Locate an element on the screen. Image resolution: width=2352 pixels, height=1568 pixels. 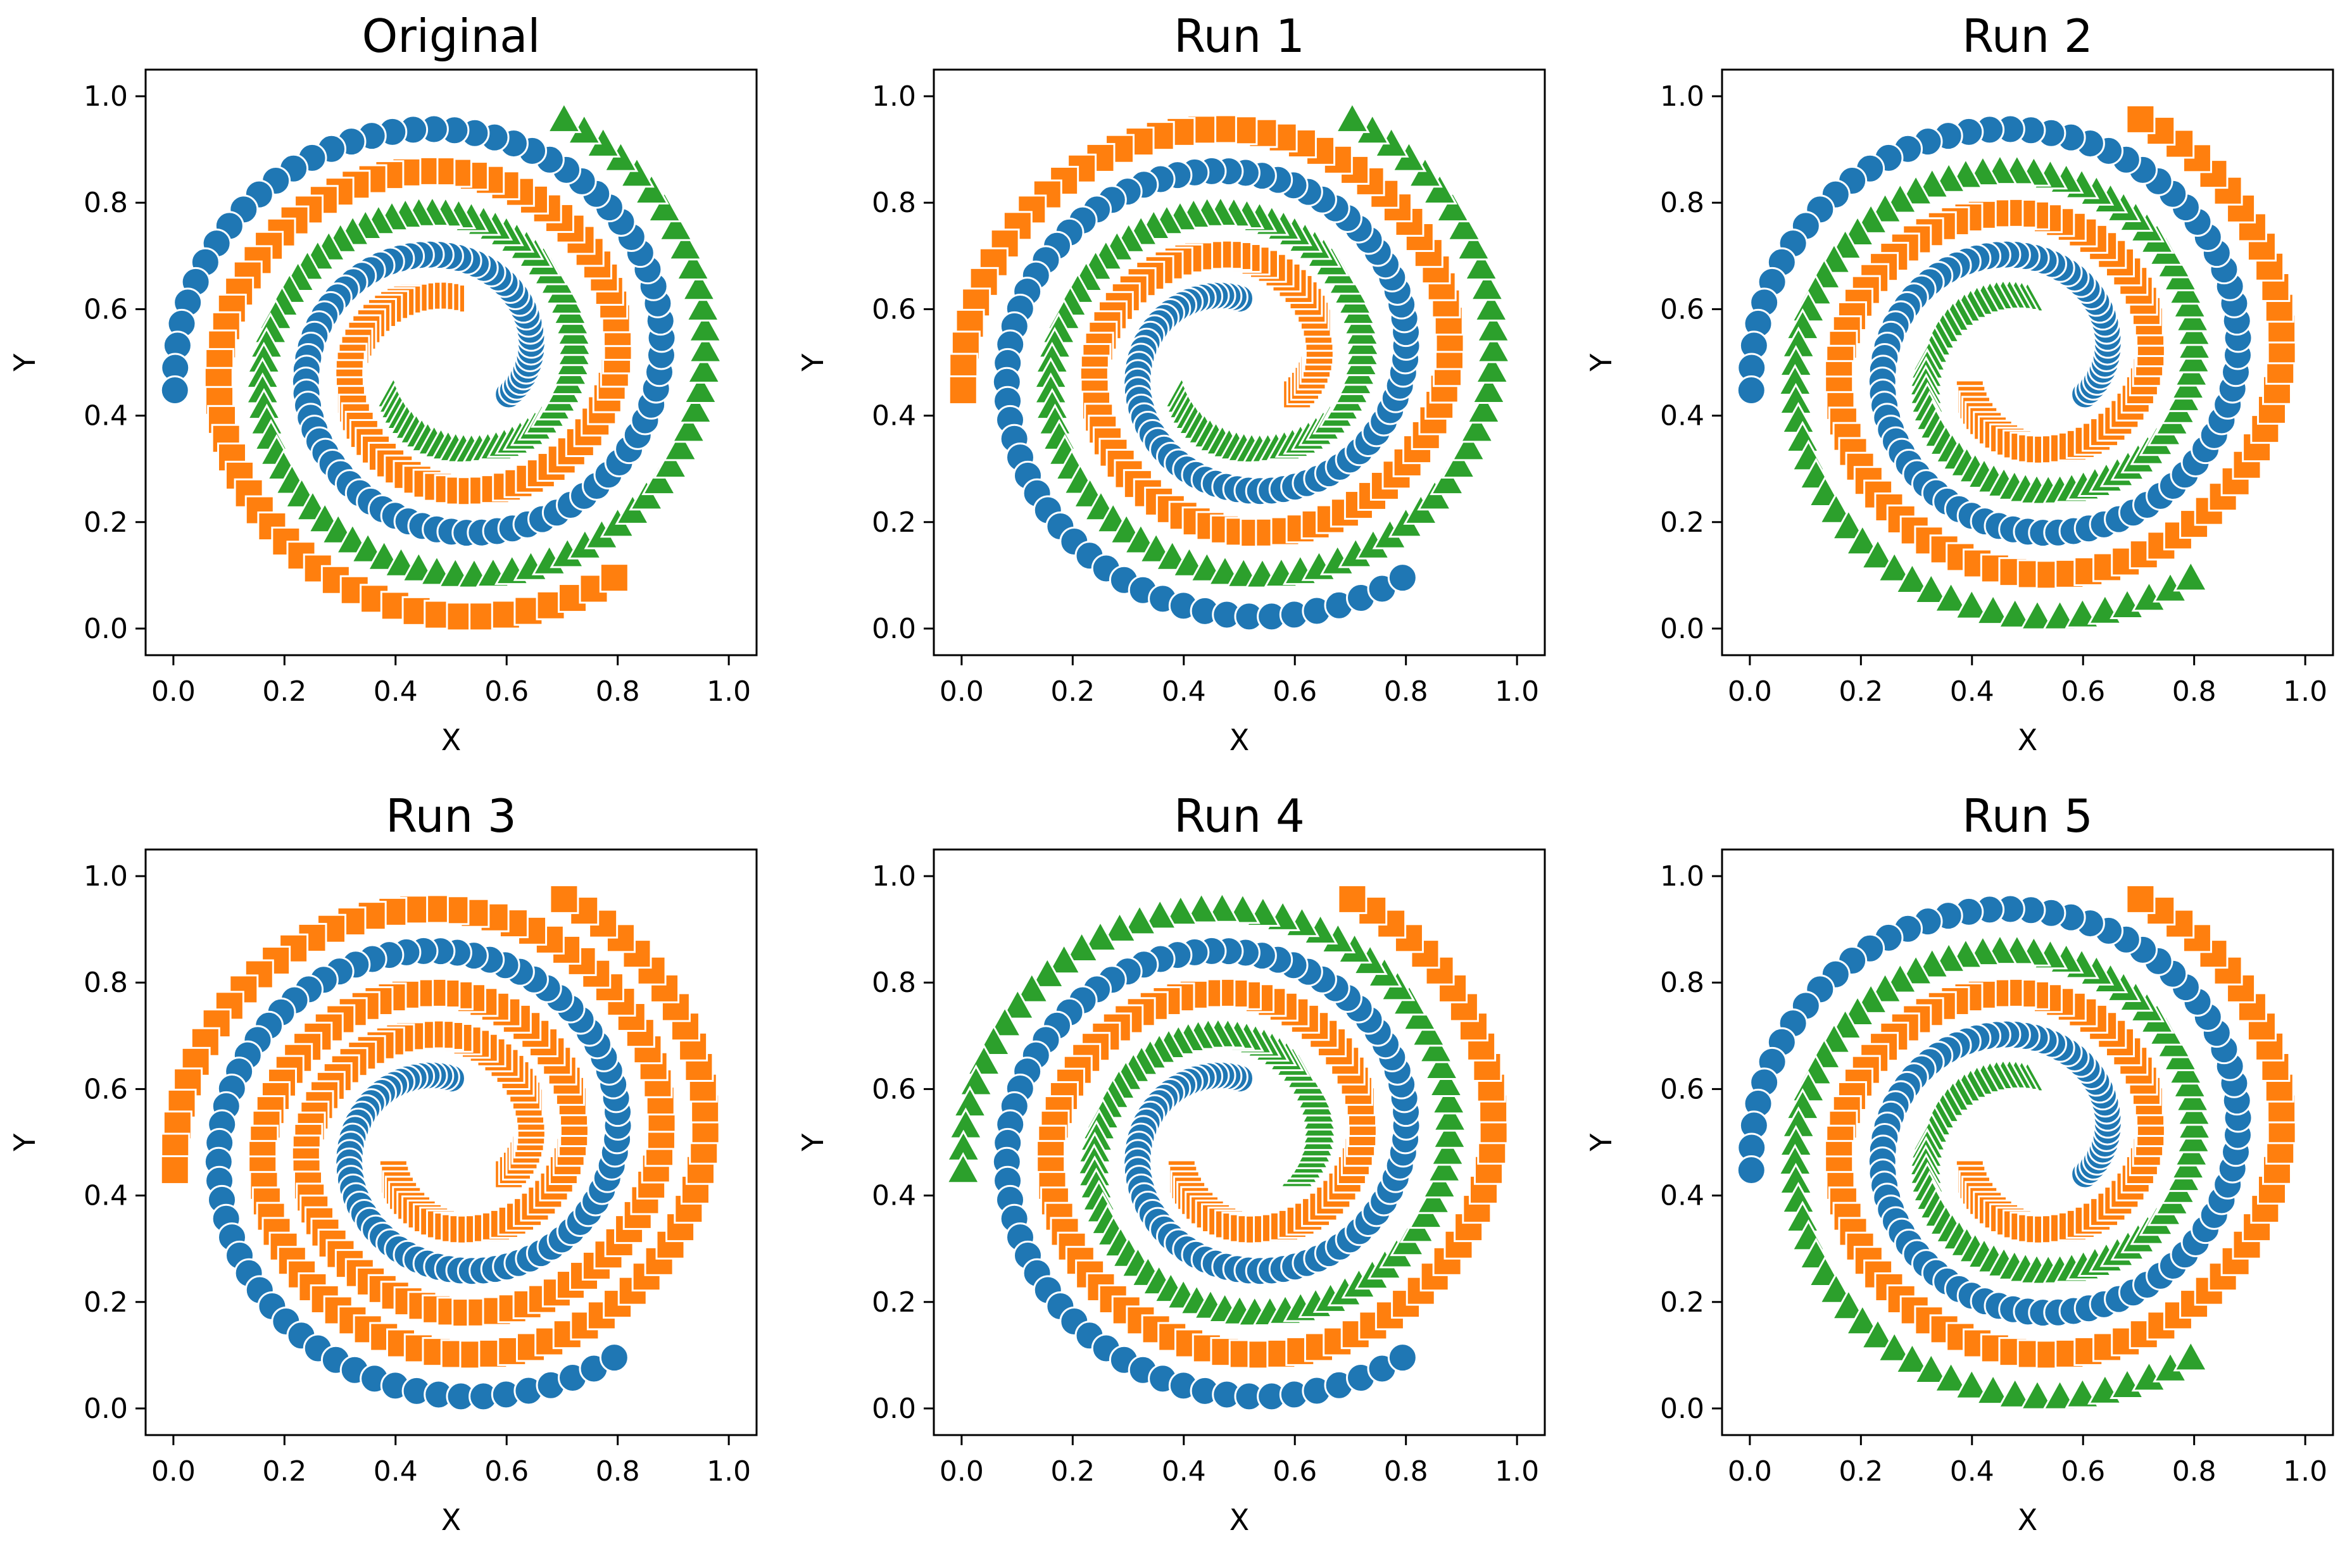
chart-title: Run 2 is located at coordinates (2027, 36).